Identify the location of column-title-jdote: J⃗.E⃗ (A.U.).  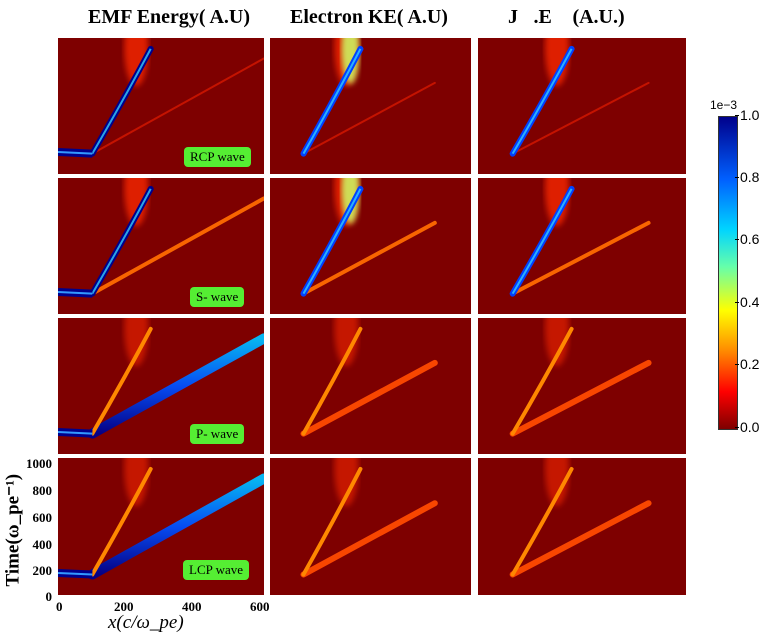
(566, 17).